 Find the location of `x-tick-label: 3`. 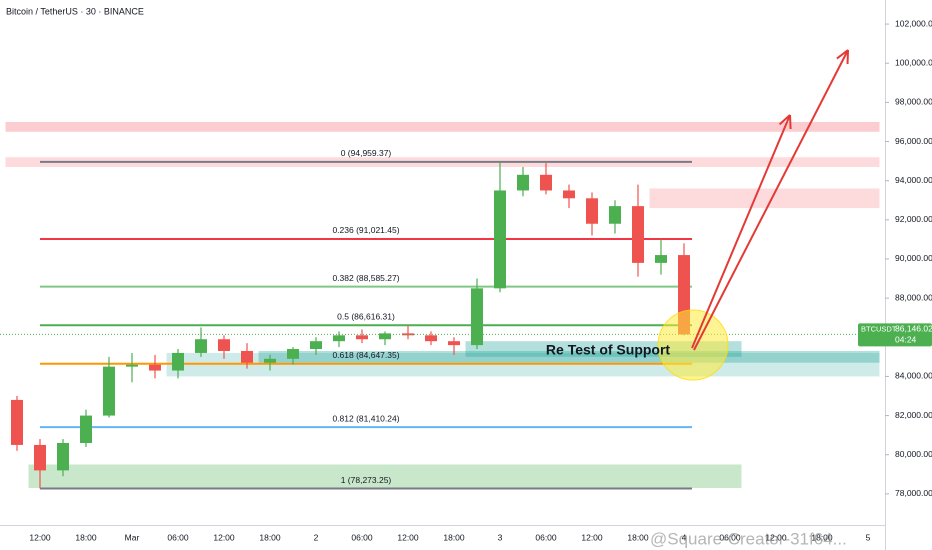

x-tick-label: 3 is located at coordinates (500, 537).